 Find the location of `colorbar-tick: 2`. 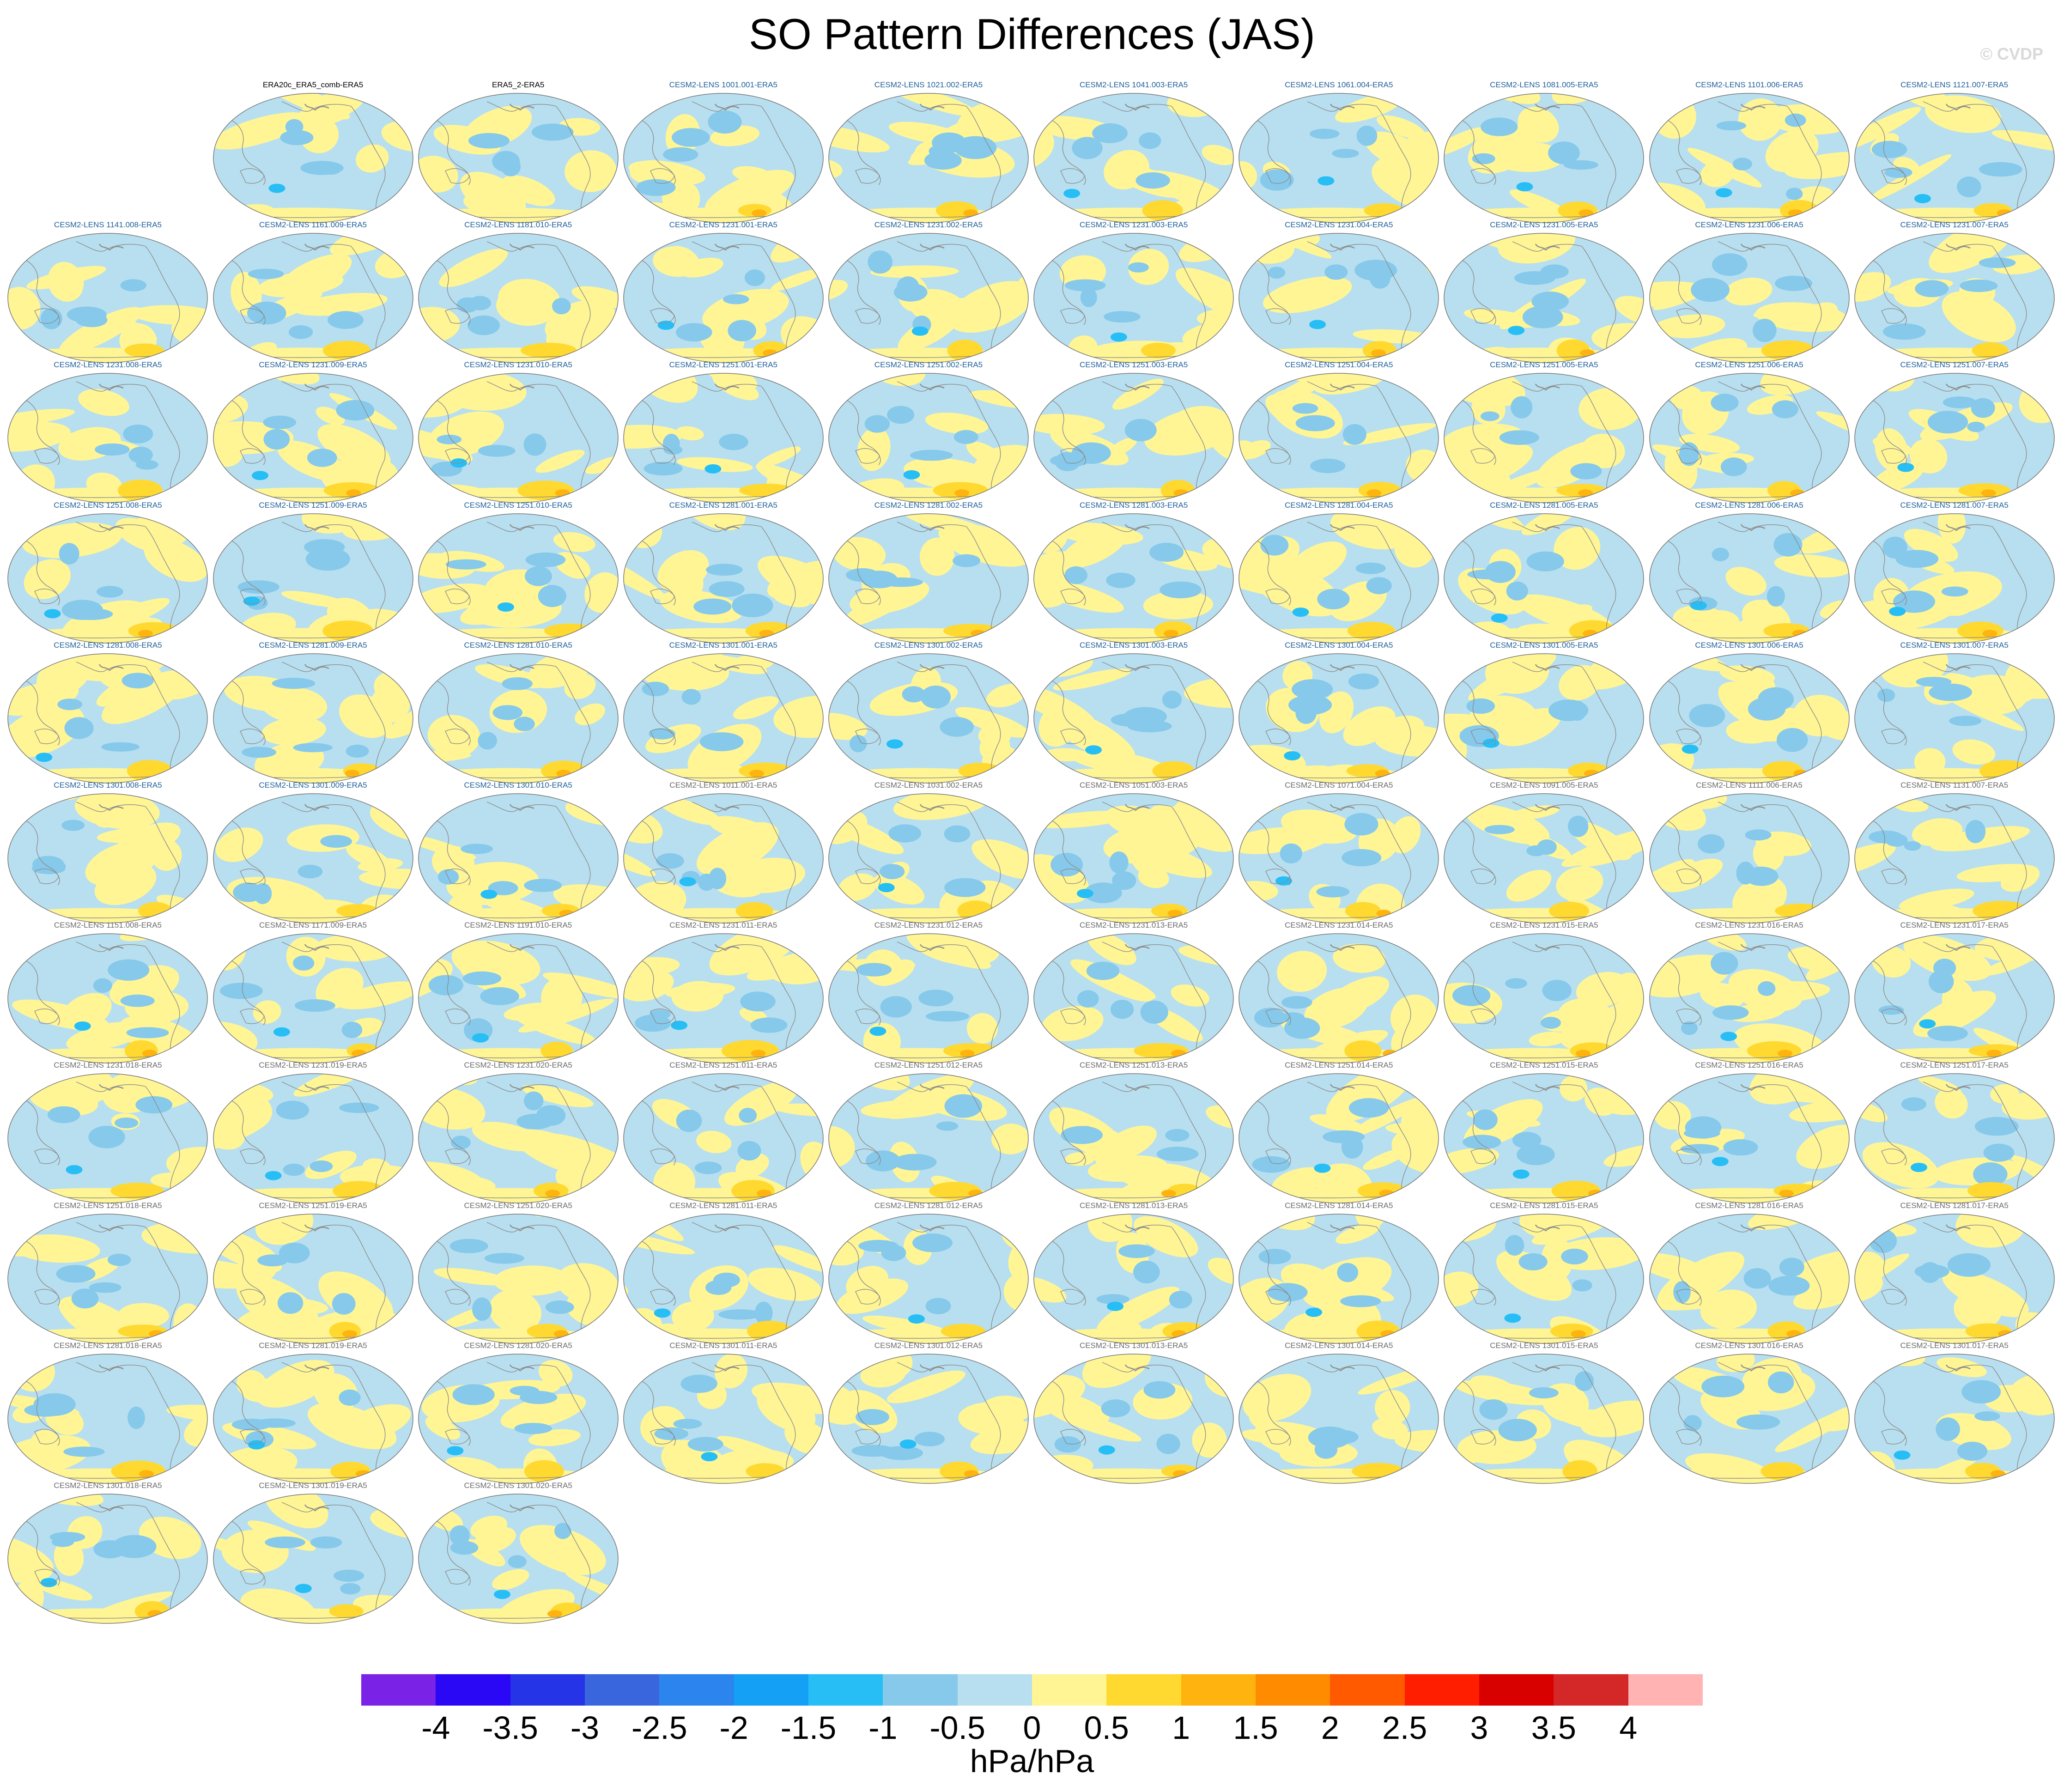

colorbar-tick: 2 is located at coordinates (1330, 1728).